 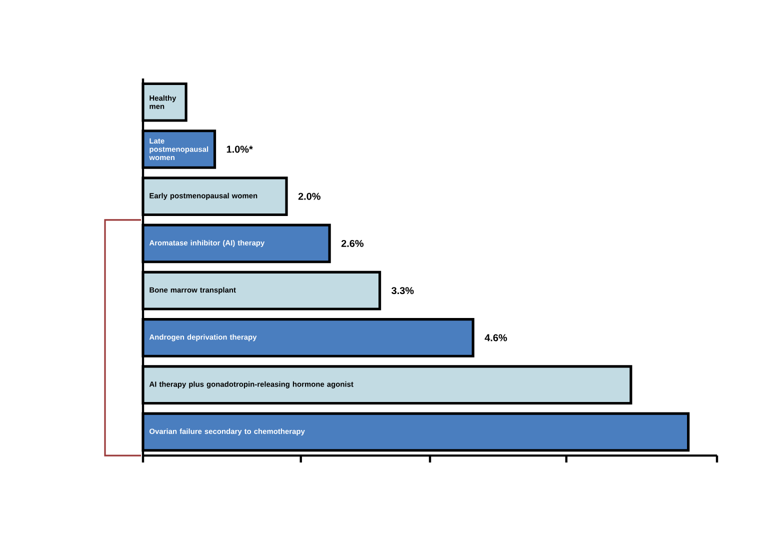 I want to click on data-label: 4.6%, so click(x=496, y=338).